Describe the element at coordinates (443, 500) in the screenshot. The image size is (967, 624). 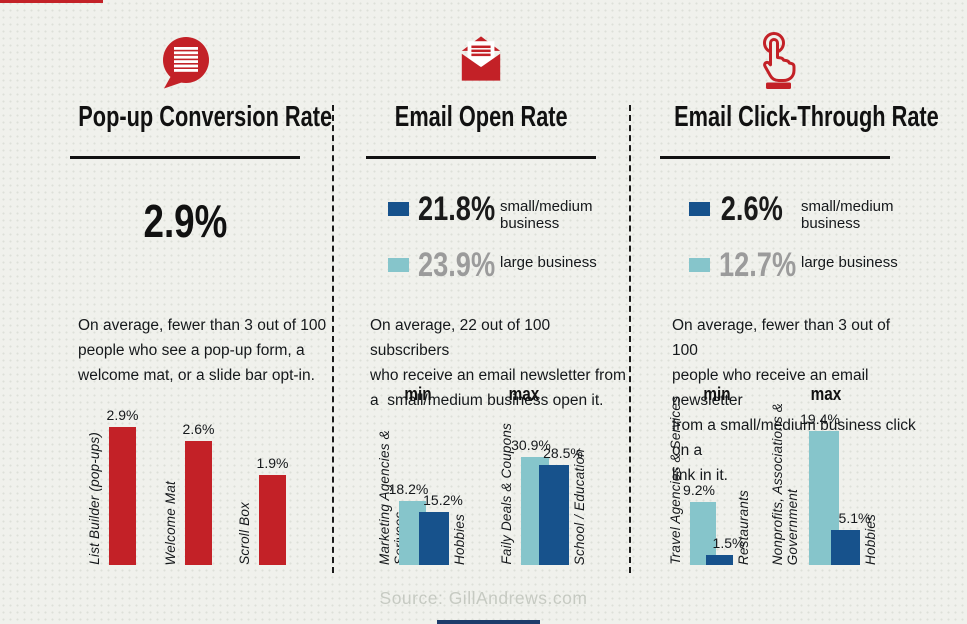
I see `bar-value-label: 15.2%` at that location.